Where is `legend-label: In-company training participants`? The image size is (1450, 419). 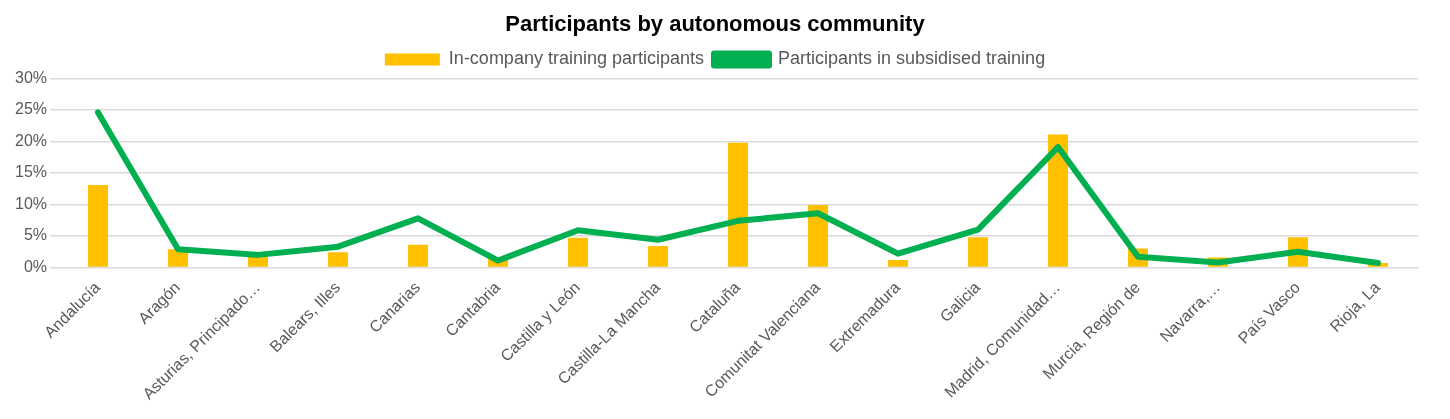 legend-label: In-company training participants is located at coordinates (576, 58).